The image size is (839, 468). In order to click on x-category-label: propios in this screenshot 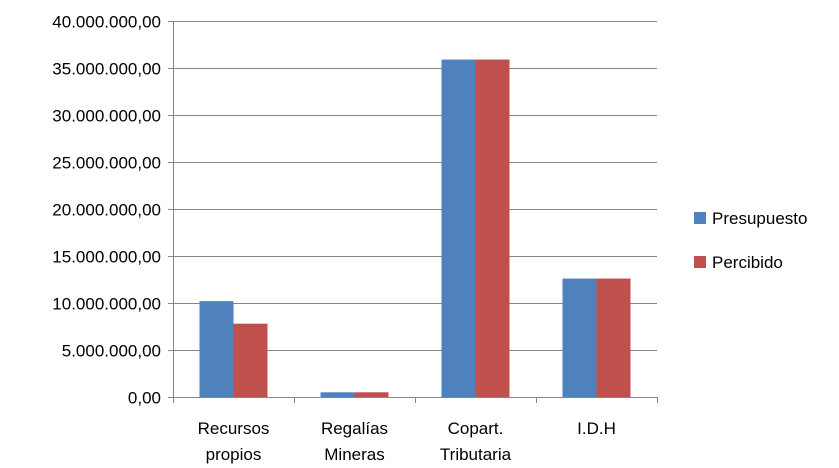, I will do `click(234, 454)`.